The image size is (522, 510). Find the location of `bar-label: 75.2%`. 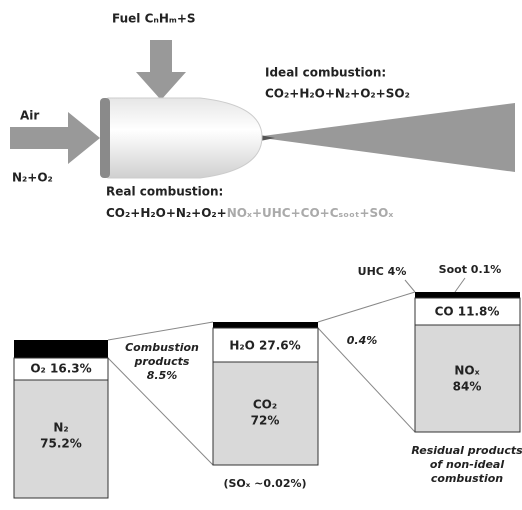

bar-label: 75.2% is located at coordinates (61, 444).